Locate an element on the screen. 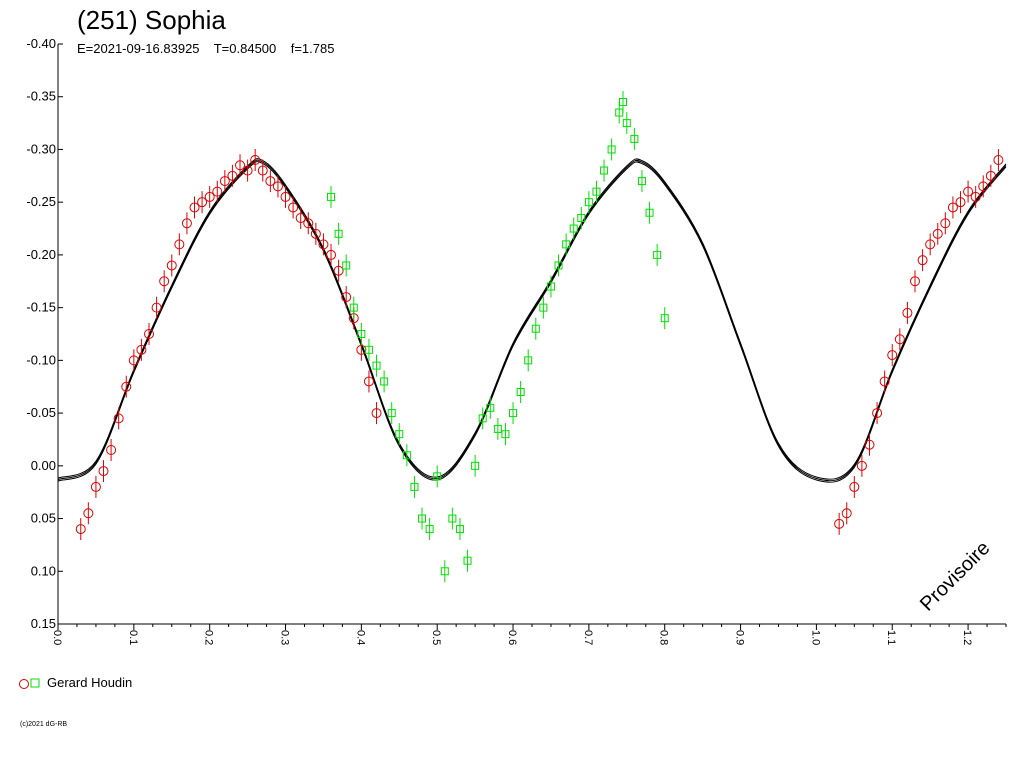 This screenshot has height=768, width=1024. legend: Gerard Houdin is located at coordinates (75, 682).